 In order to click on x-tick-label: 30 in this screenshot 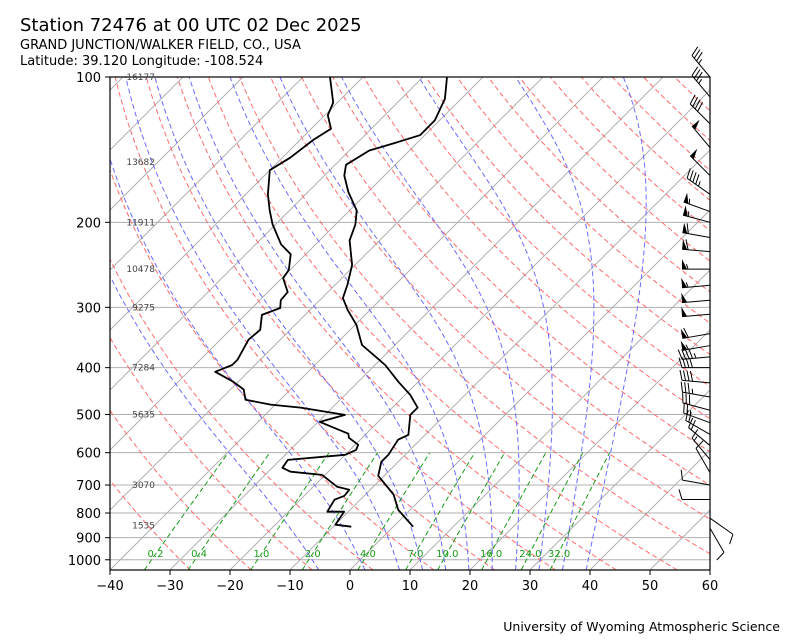, I will do `click(530, 586)`.